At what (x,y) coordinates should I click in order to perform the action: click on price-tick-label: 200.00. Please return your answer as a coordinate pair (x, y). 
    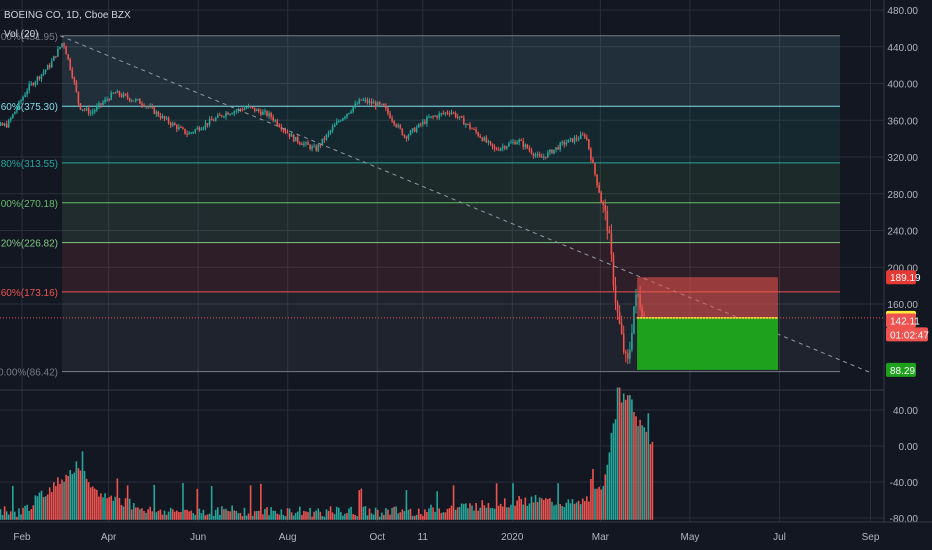
    Looking at the image, I should click on (902, 268).